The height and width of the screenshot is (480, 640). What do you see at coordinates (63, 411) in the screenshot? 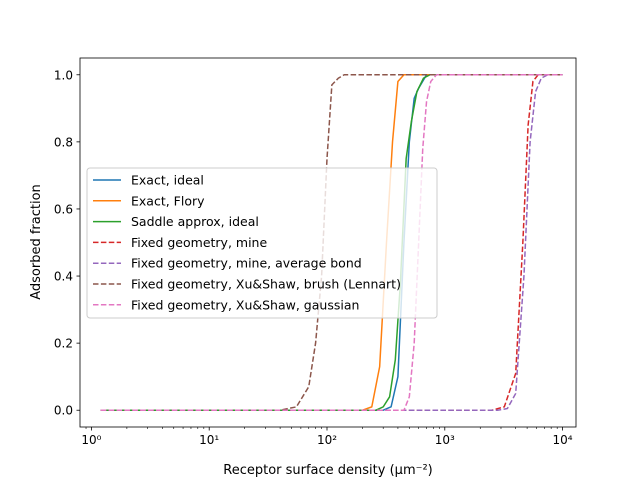
I see `y-tick-label: 0.0` at bounding box center [63, 411].